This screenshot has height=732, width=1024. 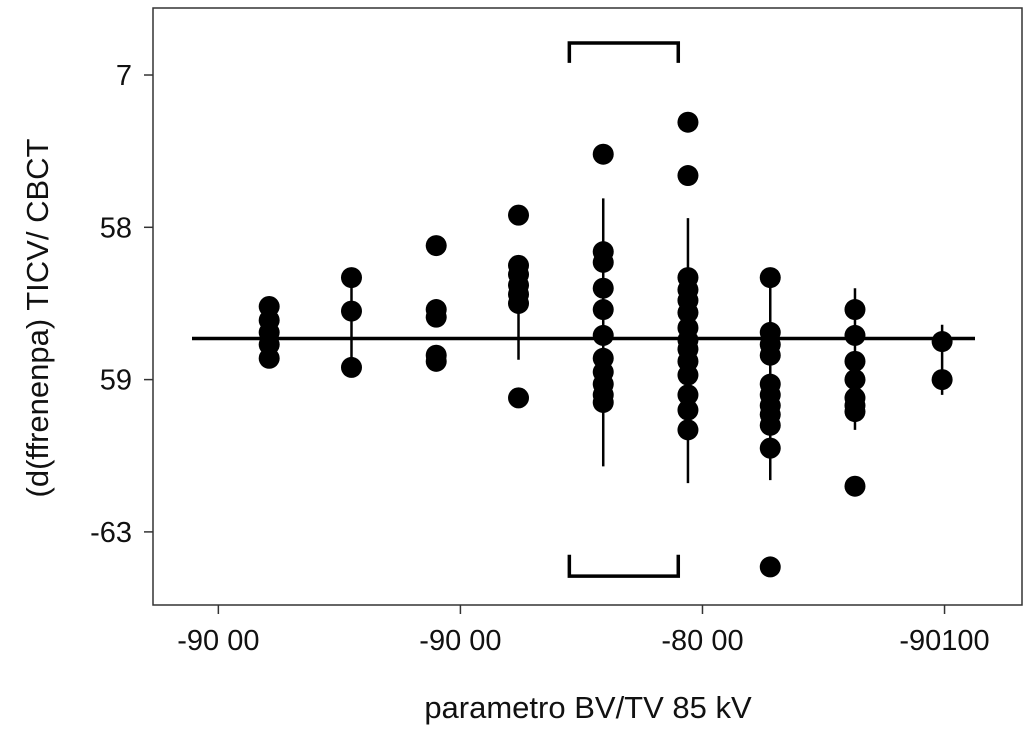 What do you see at coordinates (702, 641) in the screenshot?
I see `x-tick-label-2: -80 00` at bounding box center [702, 641].